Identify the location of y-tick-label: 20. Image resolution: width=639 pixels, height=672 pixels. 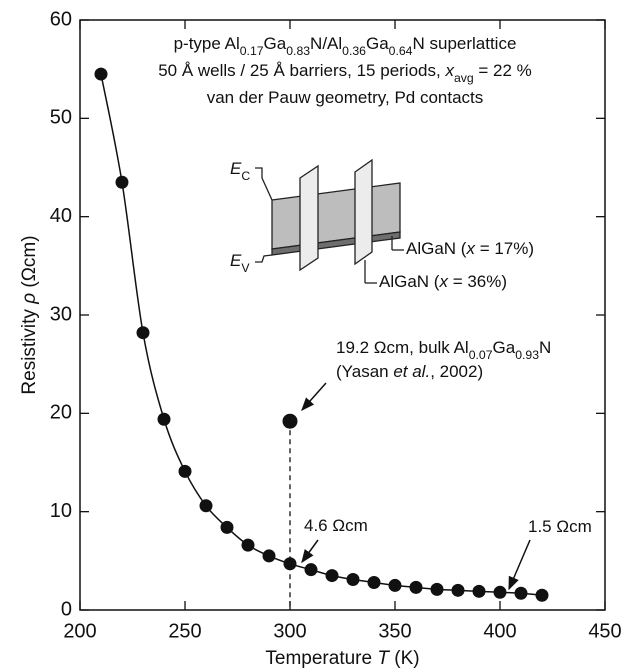
(61, 413).